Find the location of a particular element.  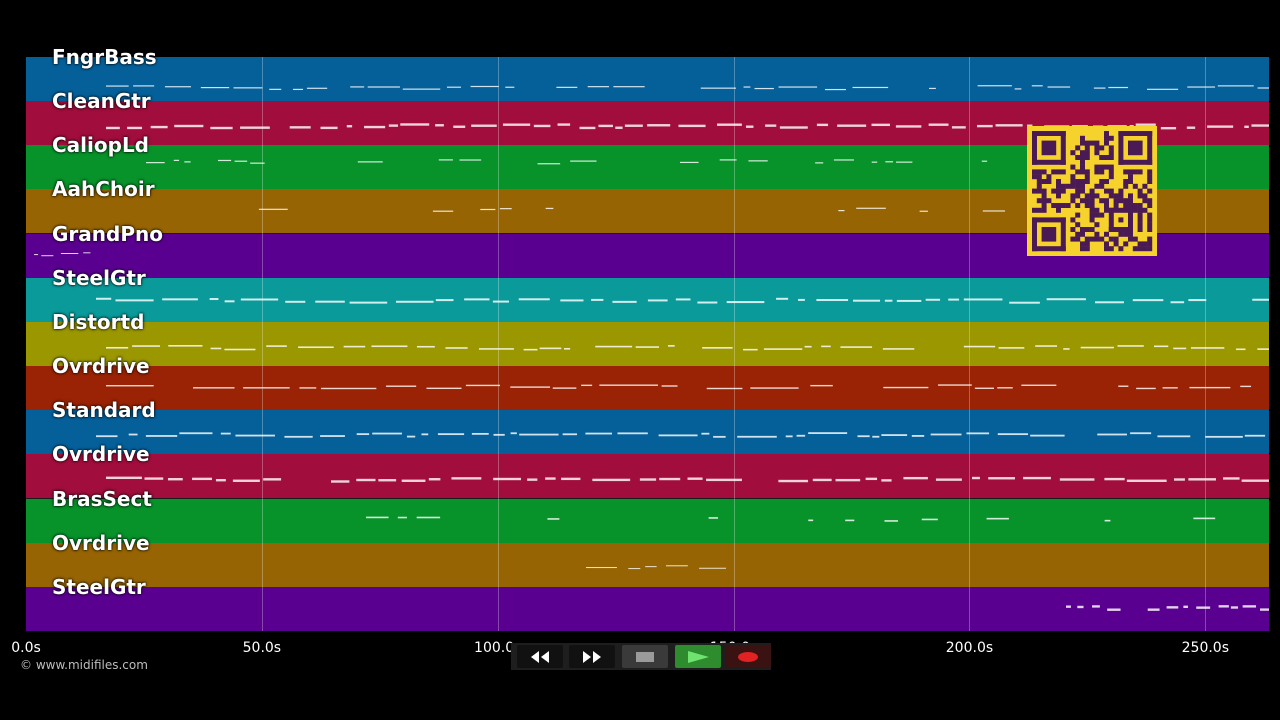

rewind-button is located at coordinates (540, 656).